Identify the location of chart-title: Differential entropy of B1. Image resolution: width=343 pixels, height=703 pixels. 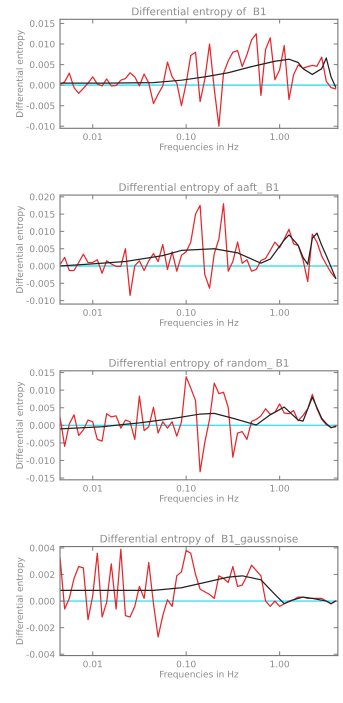
(199, 12).